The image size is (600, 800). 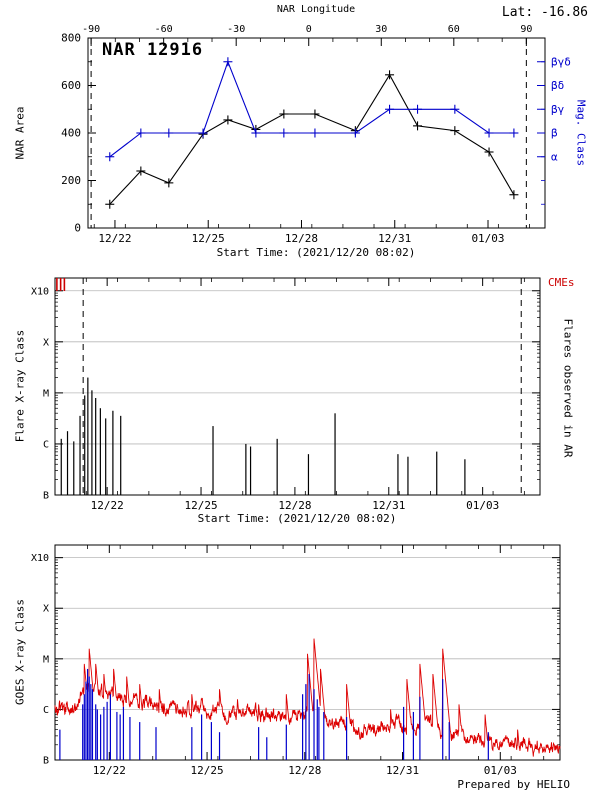 What do you see at coordinates (316, 9) in the screenshot?
I see `longitude-axis-label: NAR Longitude` at bounding box center [316, 9].